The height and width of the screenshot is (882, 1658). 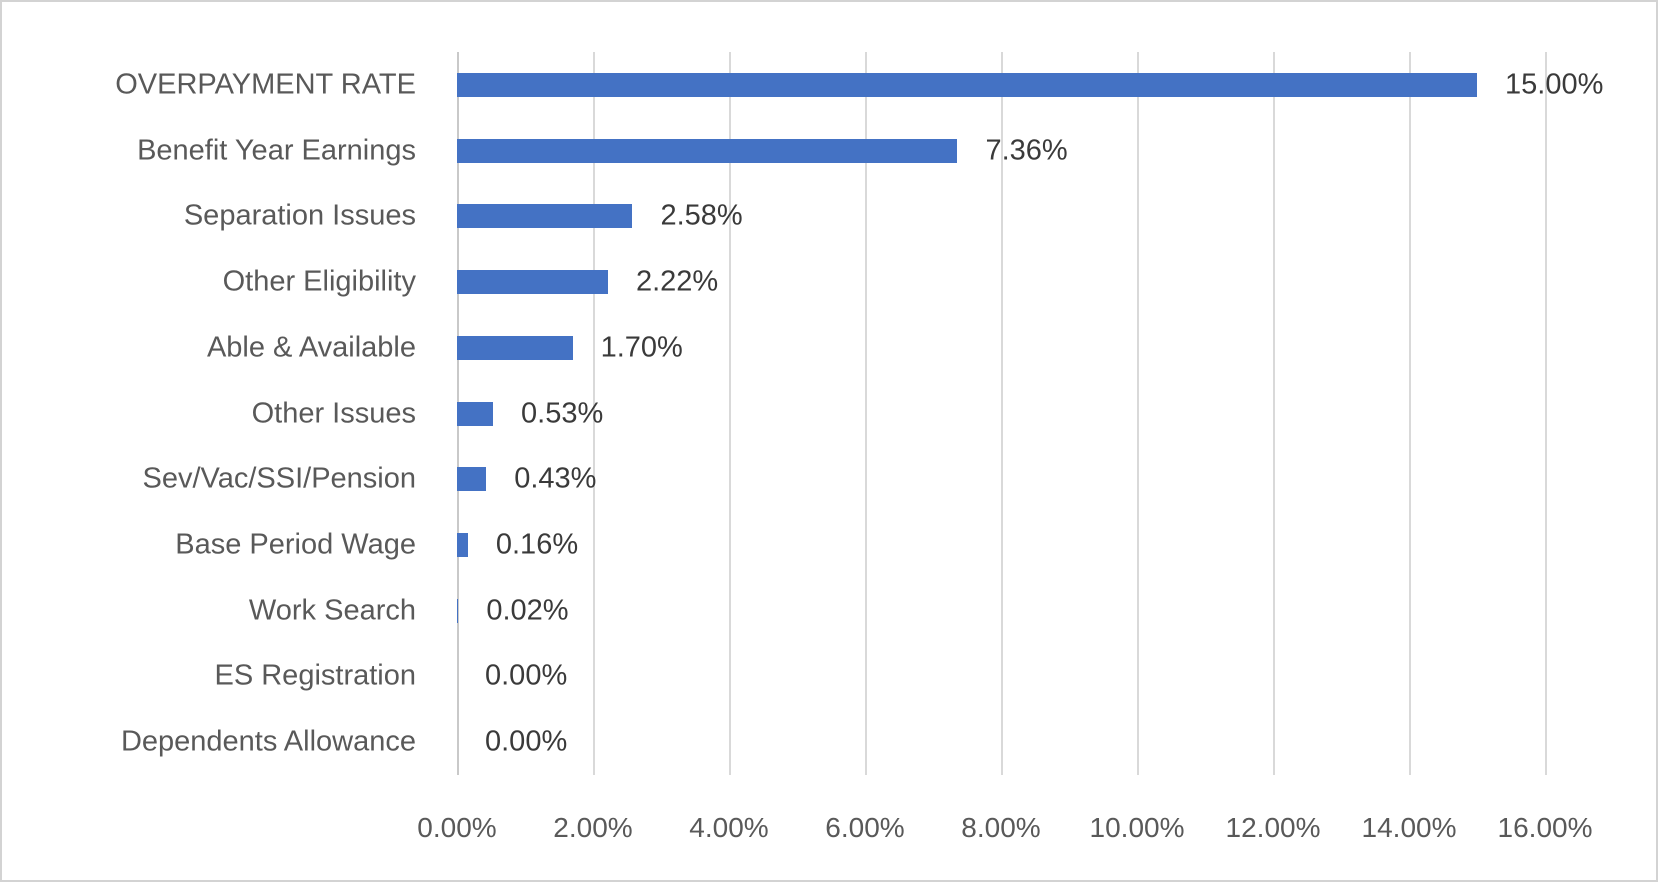 What do you see at coordinates (1026, 150) in the screenshot?
I see `data-label: 7.36%` at bounding box center [1026, 150].